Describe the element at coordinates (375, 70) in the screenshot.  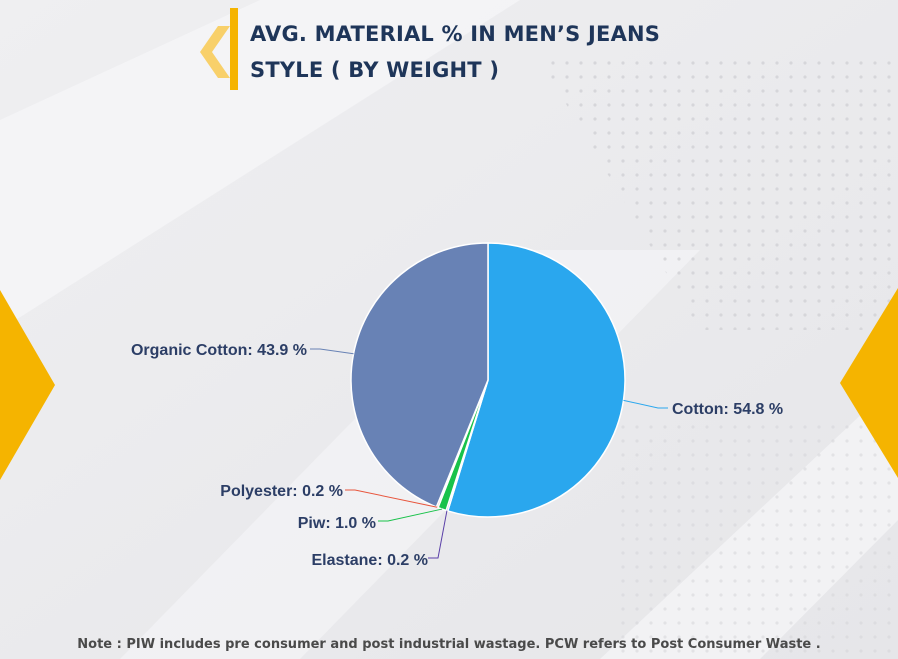
I see `title-line-2: STYLE ( BY WEIGHT )` at that location.